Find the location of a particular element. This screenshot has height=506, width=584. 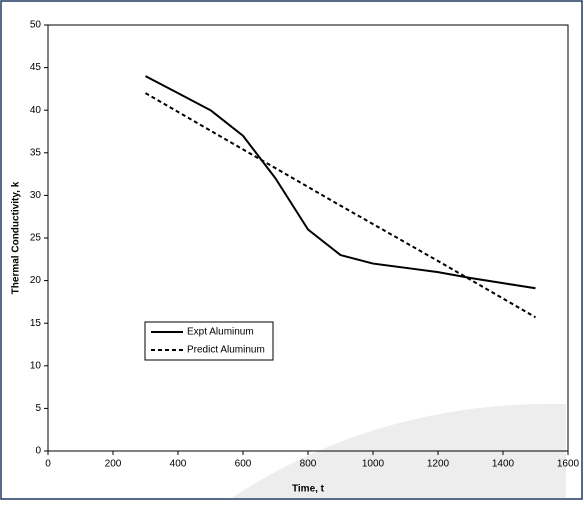

y-tick-label: 25 is located at coordinates (36, 238).